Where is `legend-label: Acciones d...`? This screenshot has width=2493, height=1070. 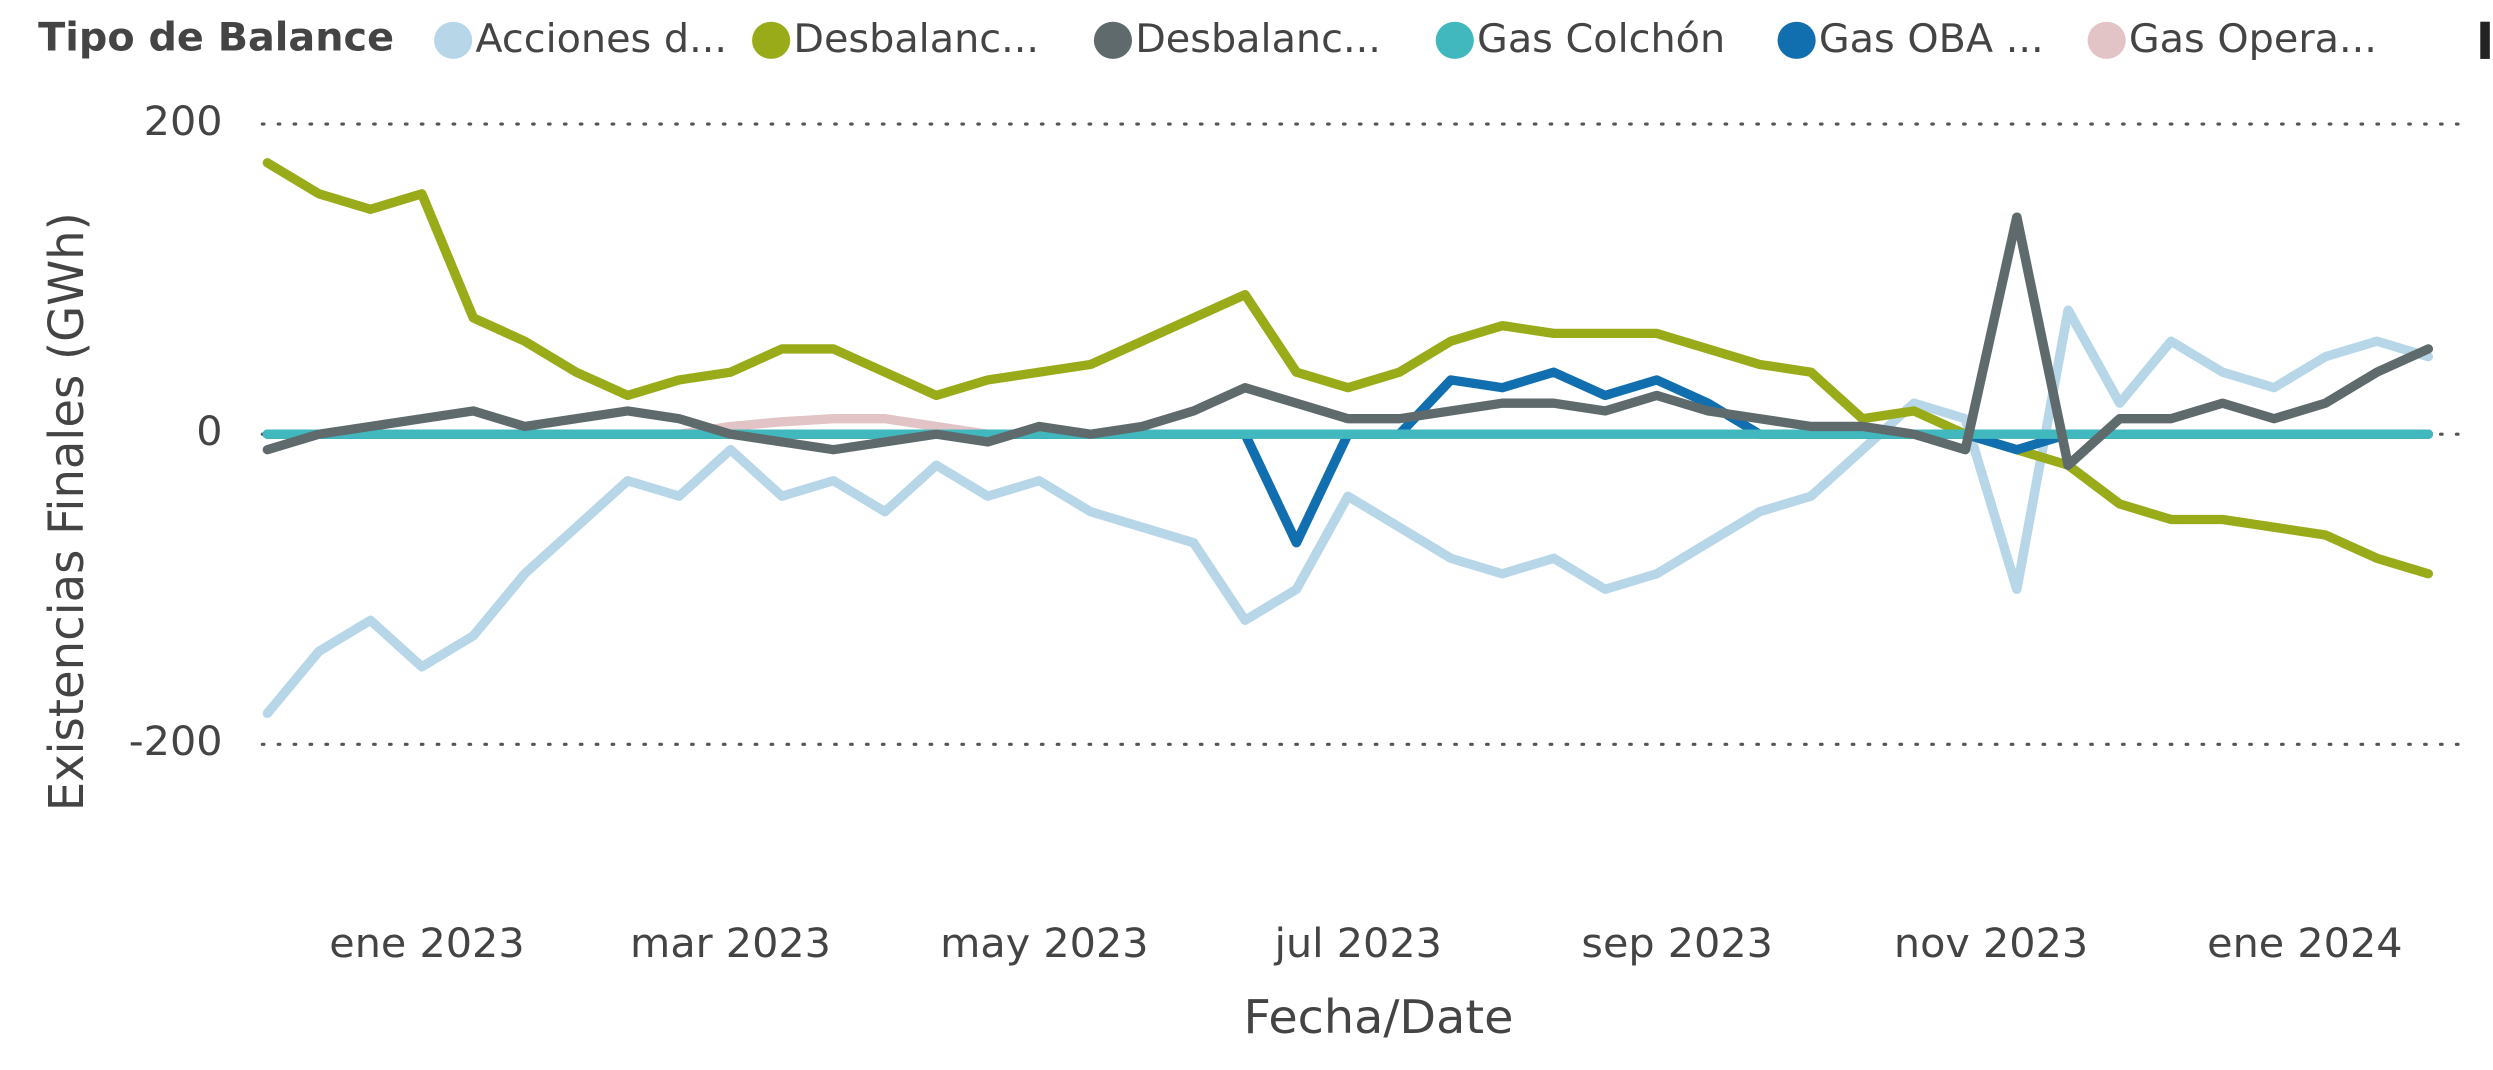
legend-label: Acciones d... is located at coordinates (601, 40).